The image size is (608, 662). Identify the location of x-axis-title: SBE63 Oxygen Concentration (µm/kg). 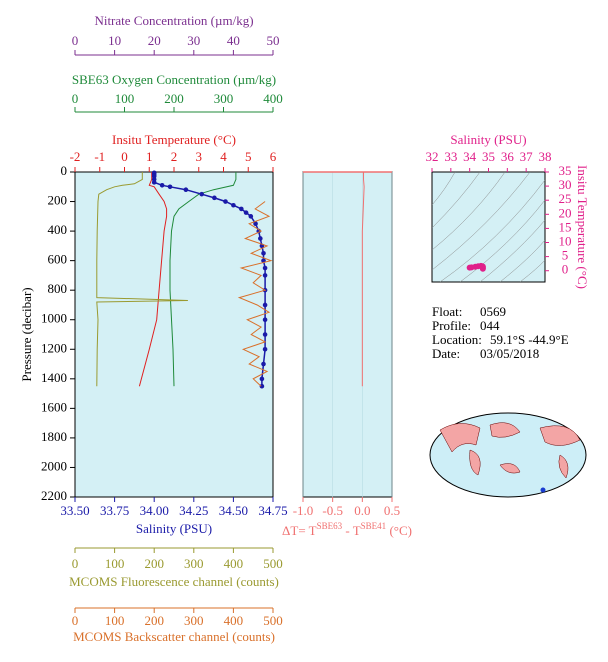
(174, 79).